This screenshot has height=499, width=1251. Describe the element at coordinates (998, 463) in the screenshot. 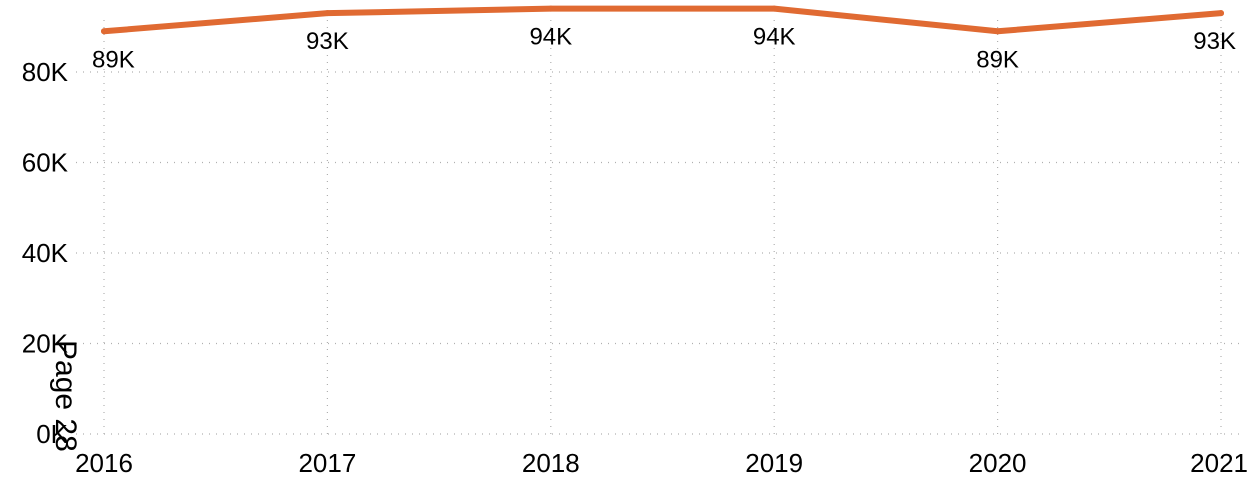

I see `x-tick-label: 2020` at that location.